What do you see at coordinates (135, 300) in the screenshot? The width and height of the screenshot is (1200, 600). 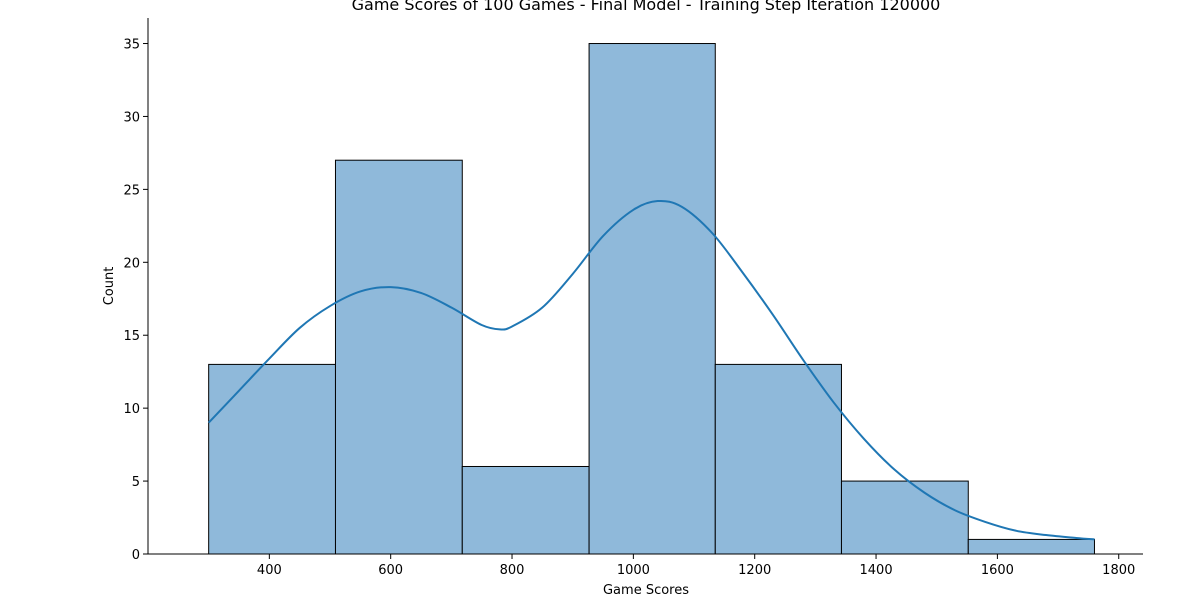 I see `y-ticks: 0 5 10 15 20 25 30 35` at bounding box center [135, 300].